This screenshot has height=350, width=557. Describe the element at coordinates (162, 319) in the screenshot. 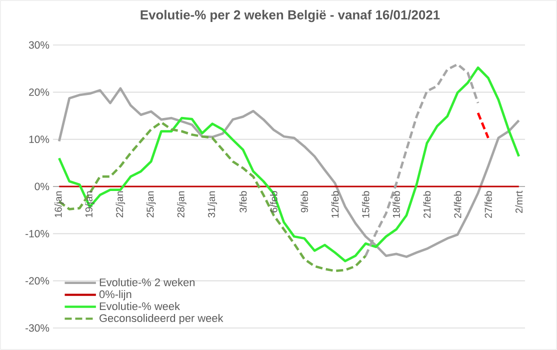

I see `legend-label: Geconsolideerd per week` at that location.